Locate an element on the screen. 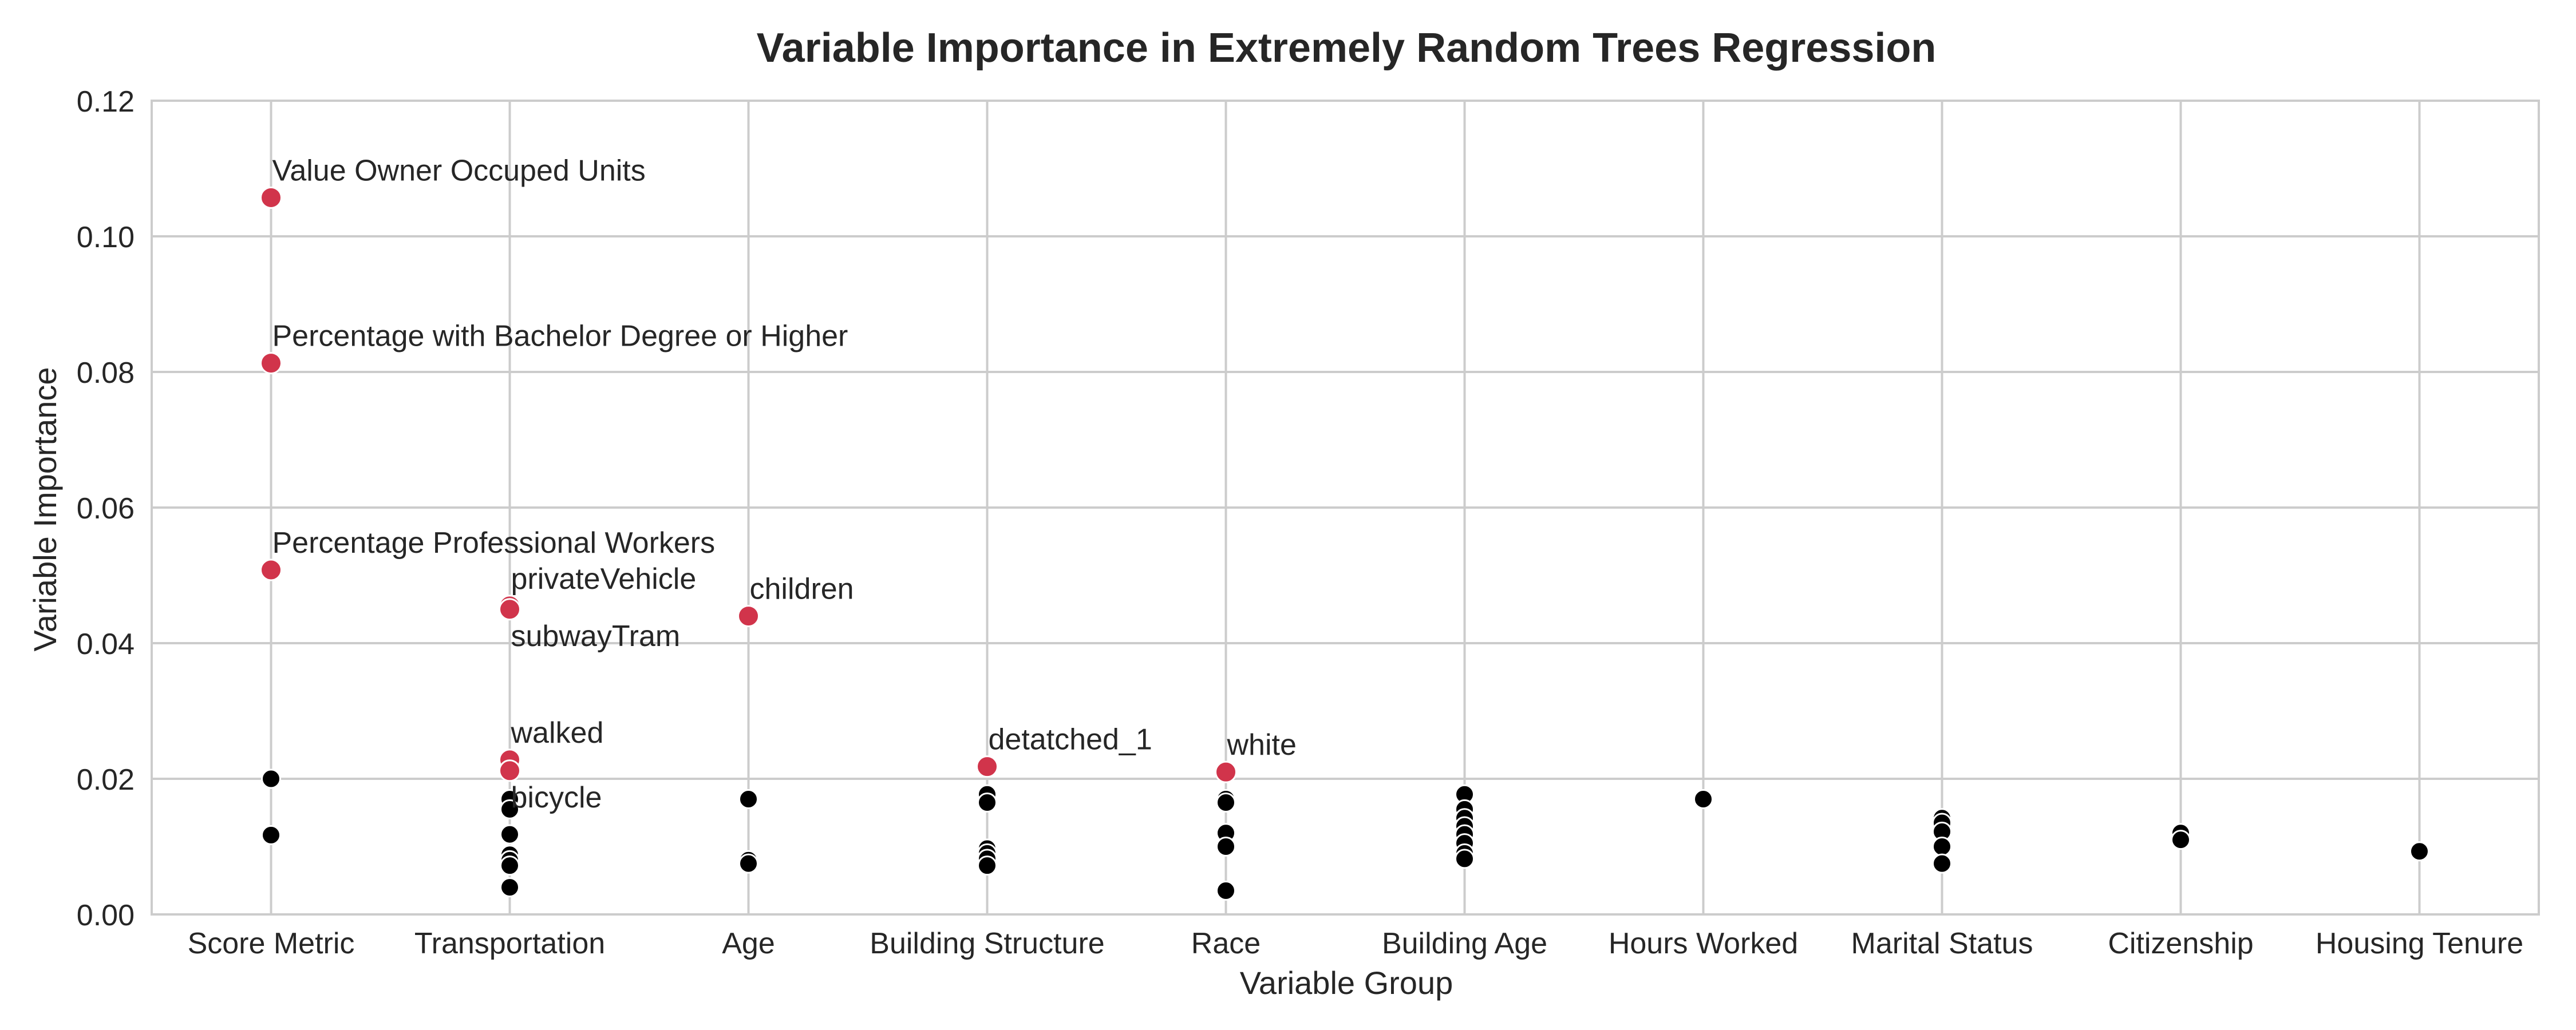 This screenshot has height=1030, width=2576. x-tick-label: Housing Tenure is located at coordinates (2419, 943).